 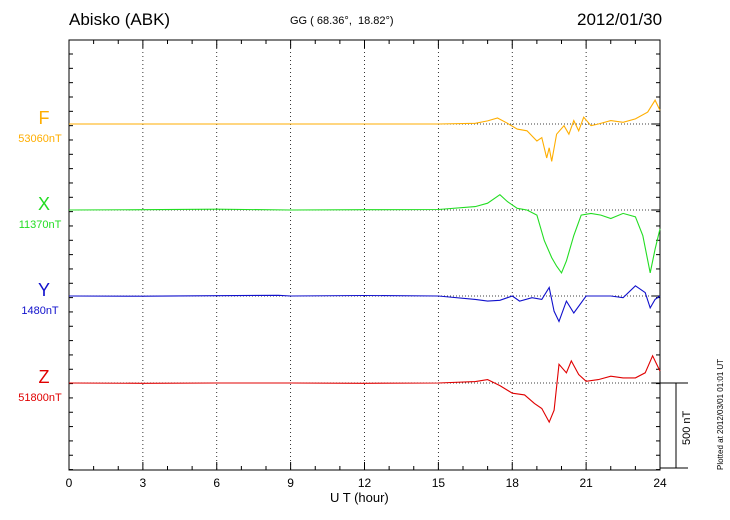 What do you see at coordinates (439, 483) in the screenshot?
I see `x-tick-label: 15` at bounding box center [439, 483].